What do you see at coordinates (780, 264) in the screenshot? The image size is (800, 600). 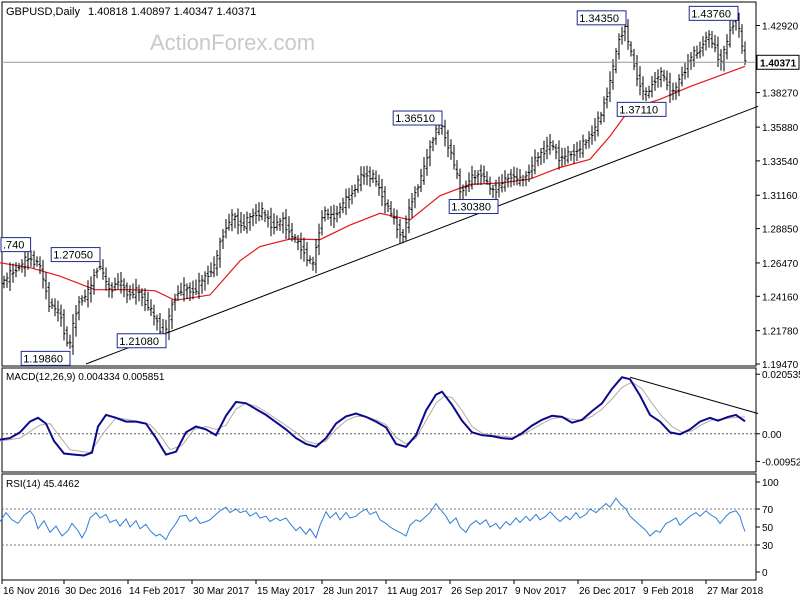 I see `price-tick-label: 1.26470` at bounding box center [780, 264].